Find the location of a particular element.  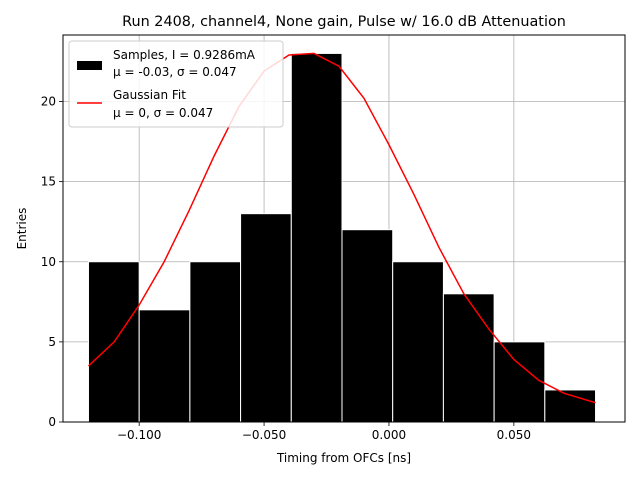

legend-fit-stats: μ = 0, σ = 0.047 is located at coordinates (163, 113).